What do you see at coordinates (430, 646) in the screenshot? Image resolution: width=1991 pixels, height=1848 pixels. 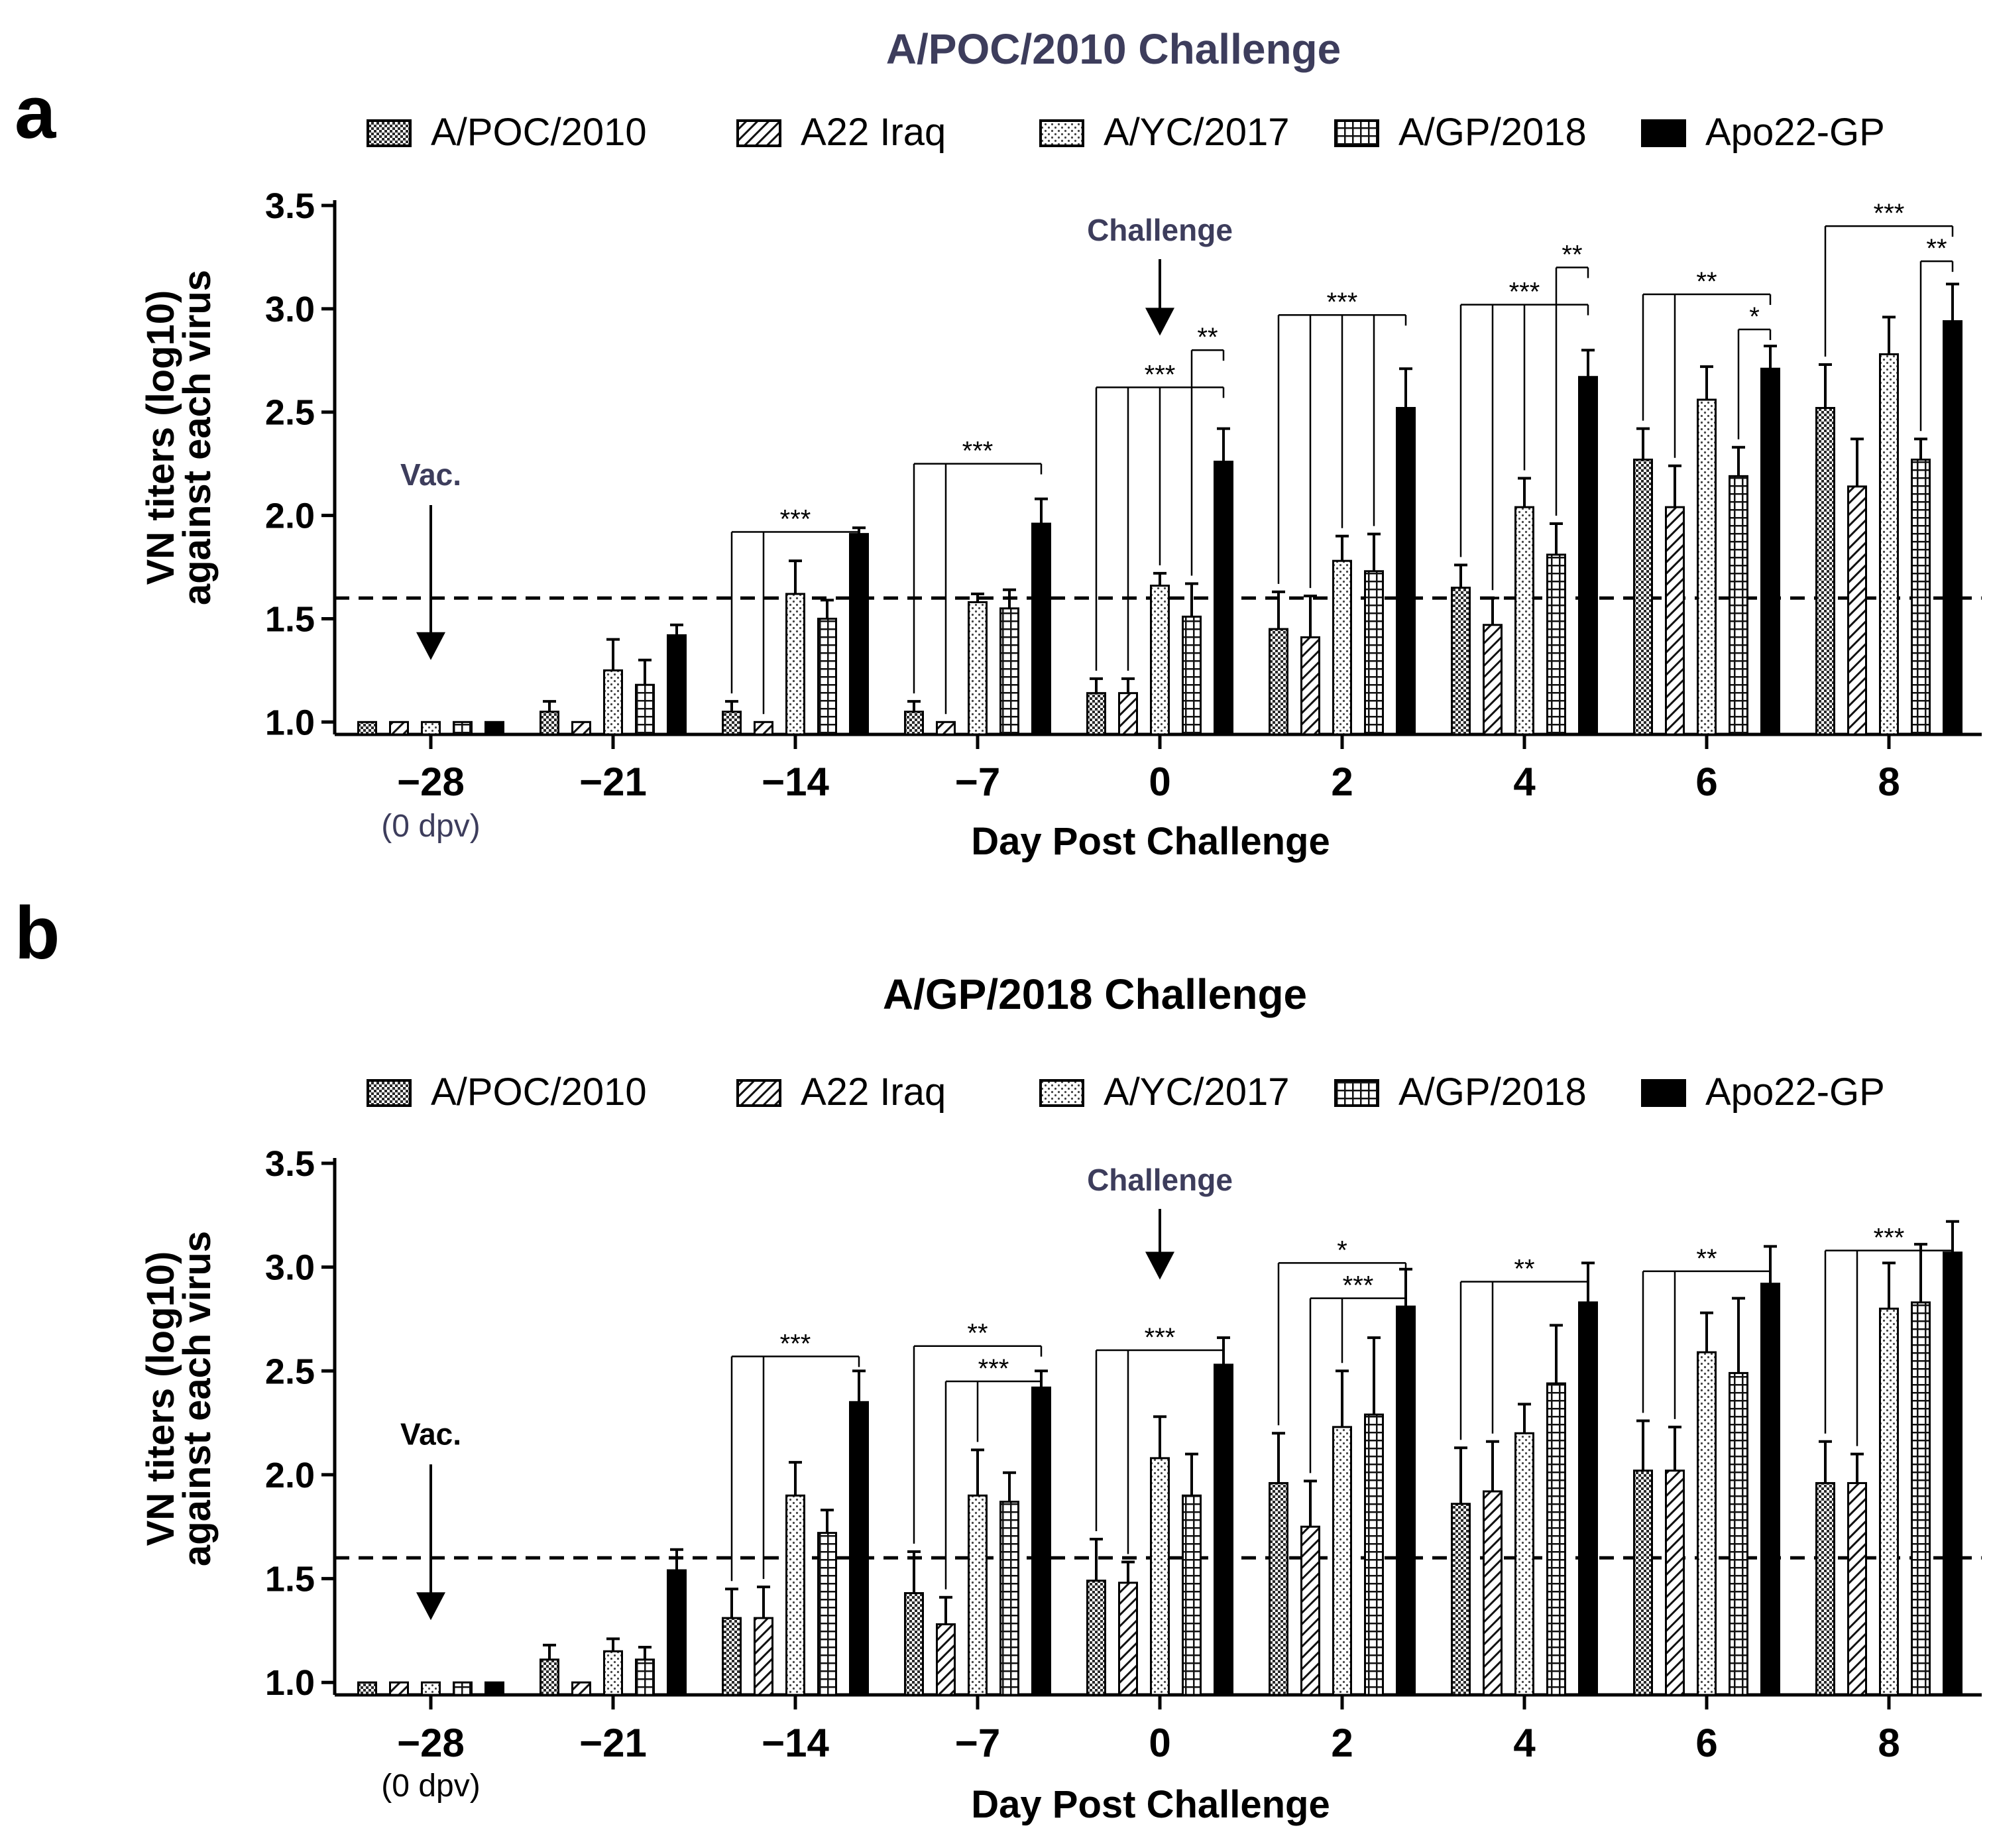 I see `vac-arrow-head` at bounding box center [430, 646].